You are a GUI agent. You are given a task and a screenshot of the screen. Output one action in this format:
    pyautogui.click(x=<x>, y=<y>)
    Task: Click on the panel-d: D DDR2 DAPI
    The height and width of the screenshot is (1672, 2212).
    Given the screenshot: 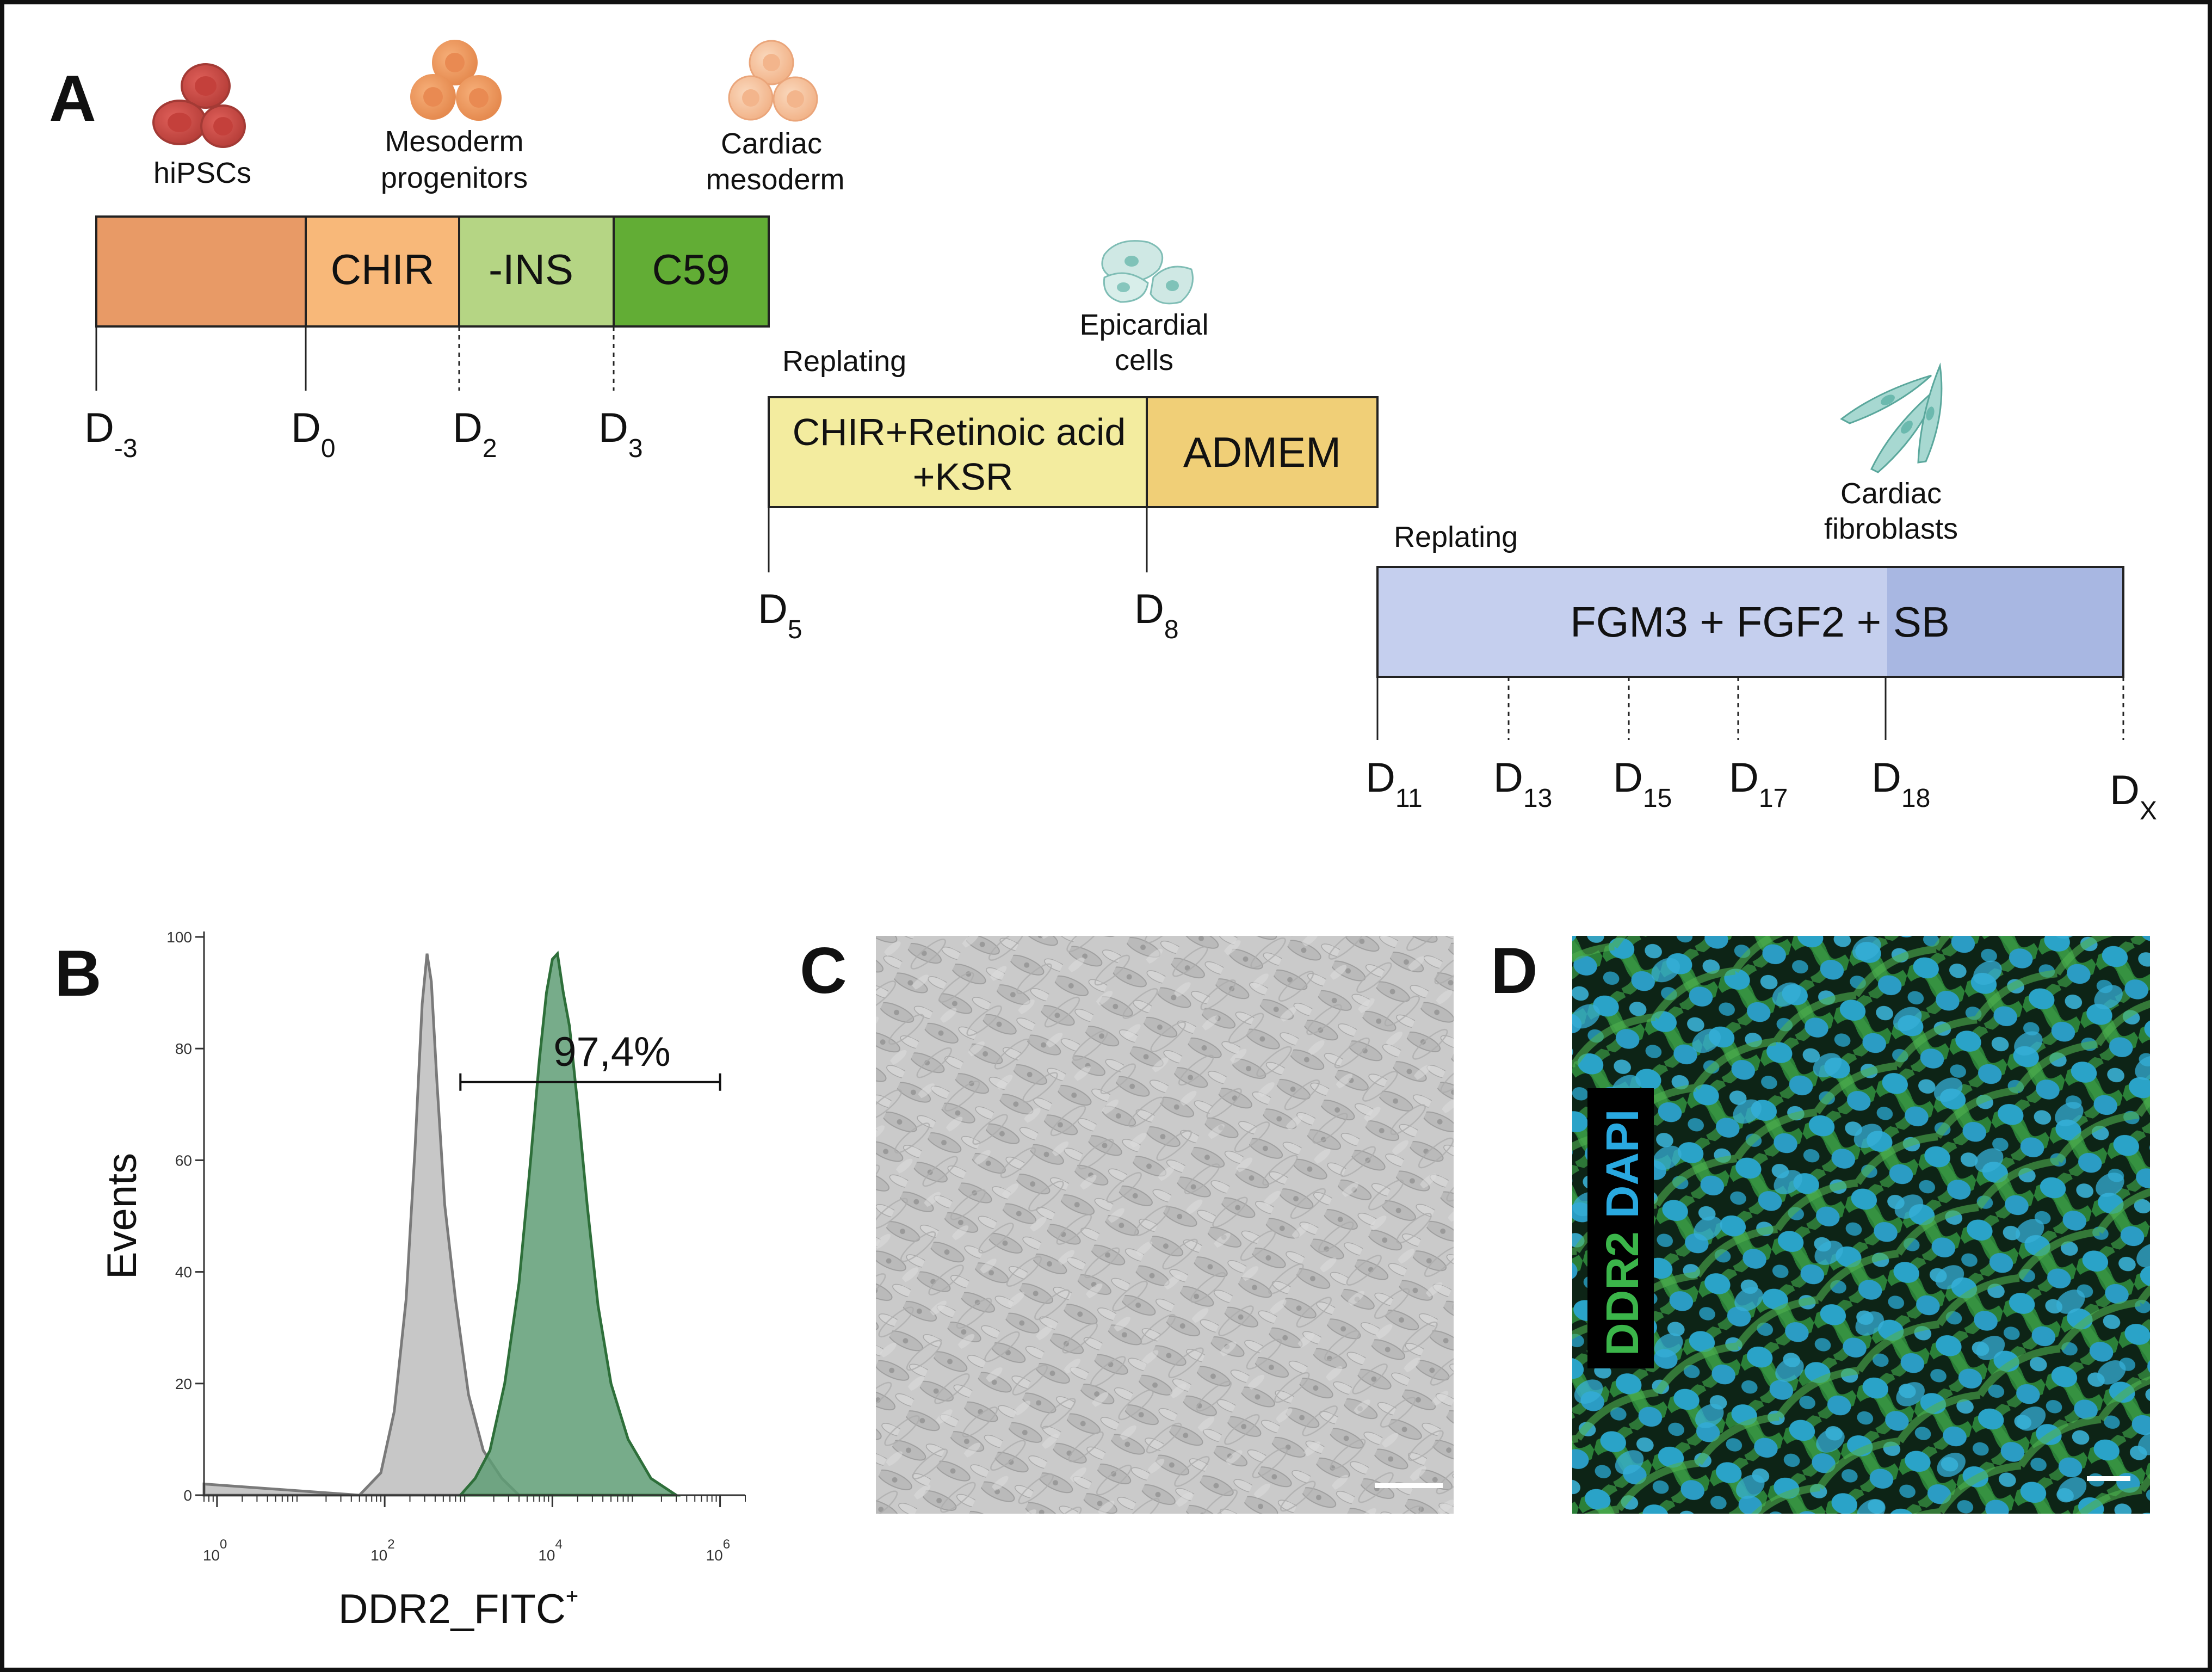 What is the action you would take?
    pyautogui.click(x=1820, y=1224)
    